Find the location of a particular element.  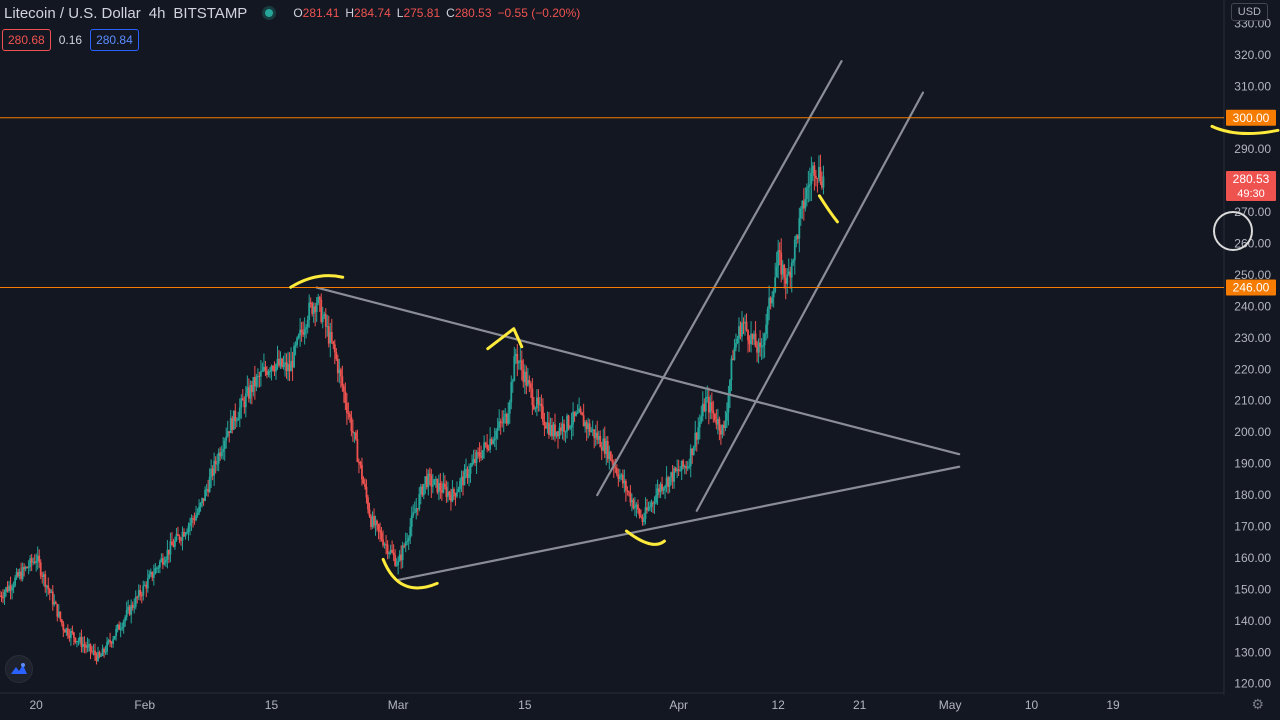

x-tick-label: 21 is located at coordinates (860, 705).